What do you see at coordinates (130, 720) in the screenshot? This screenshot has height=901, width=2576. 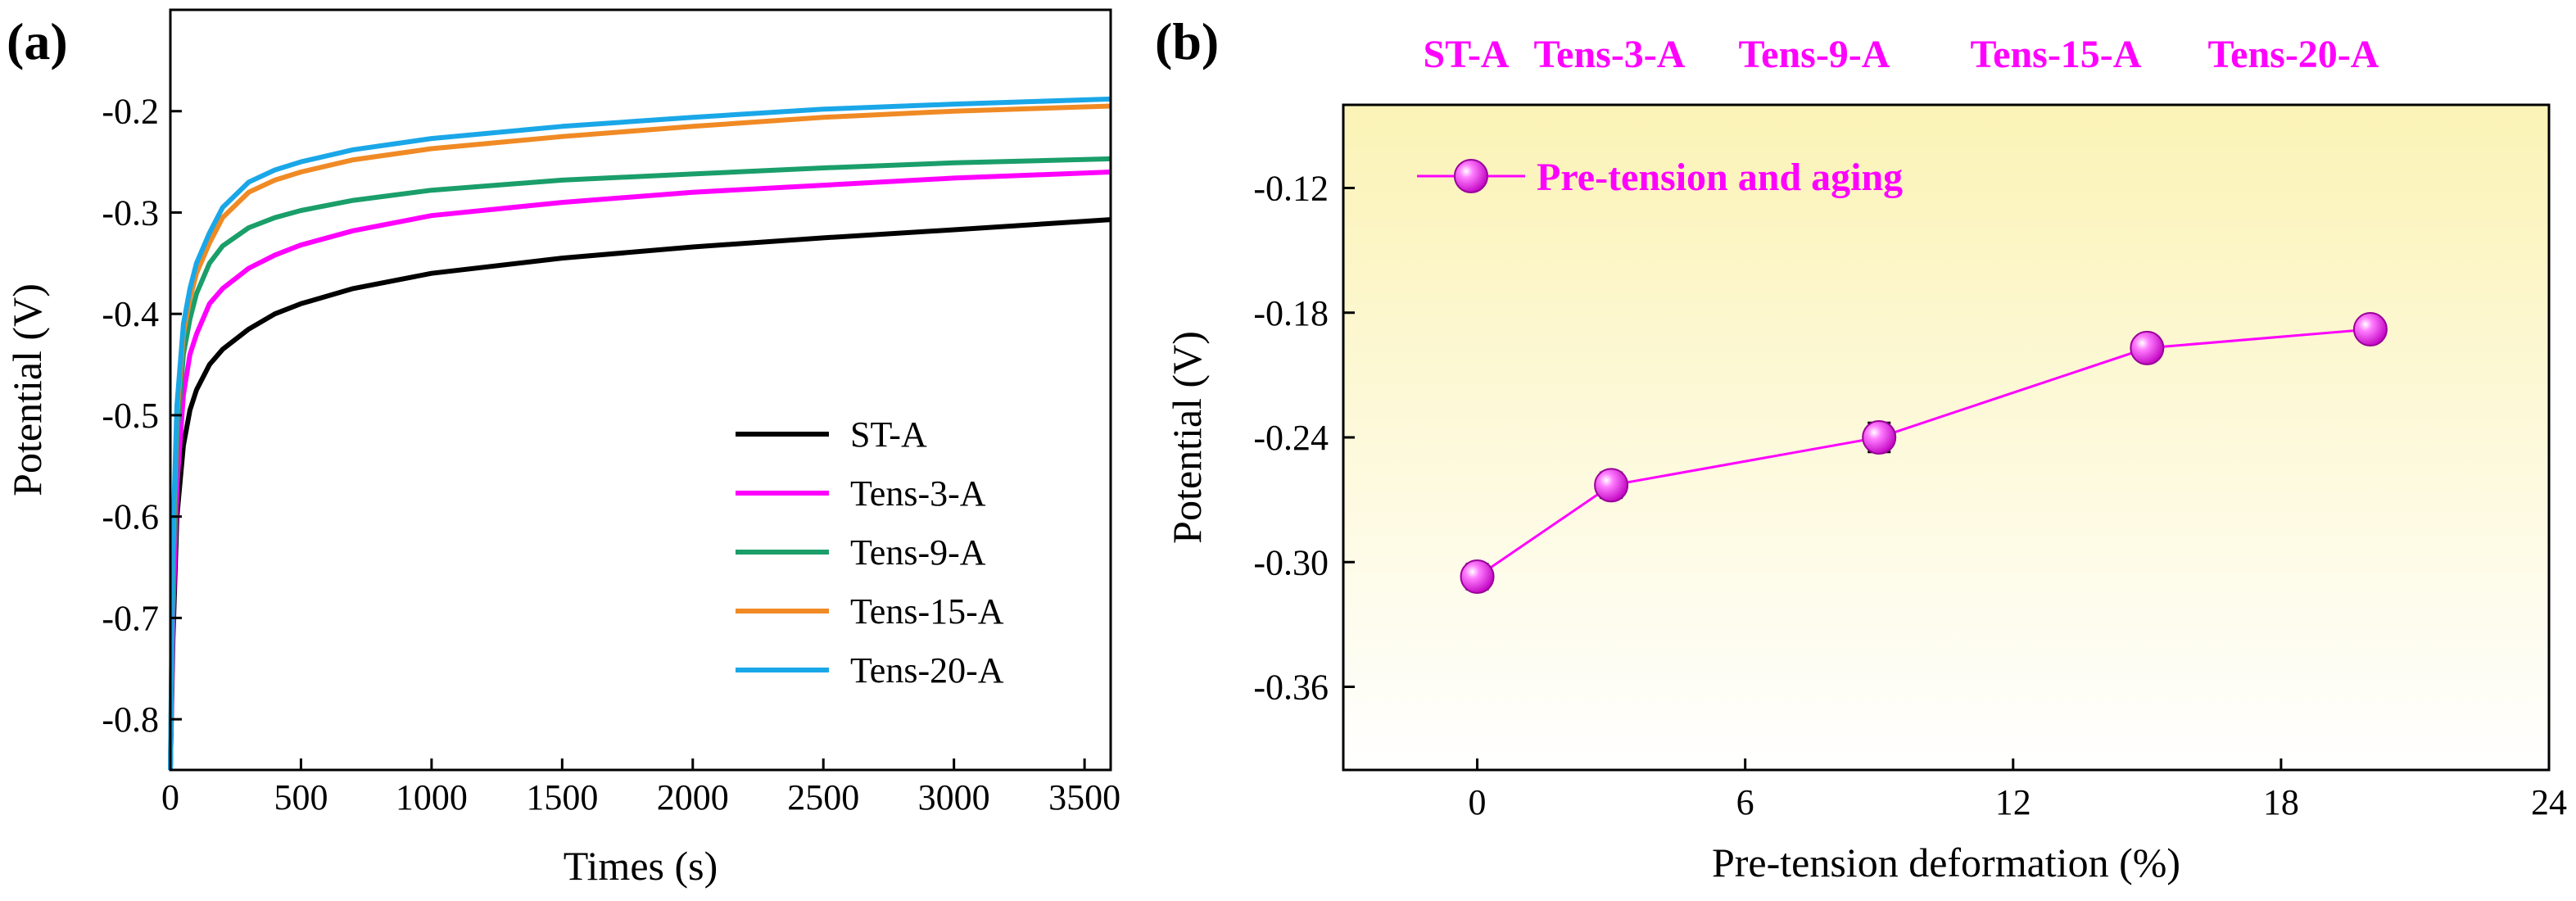 I see `y-tick-label: -0.8` at bounding box center [130, 720].